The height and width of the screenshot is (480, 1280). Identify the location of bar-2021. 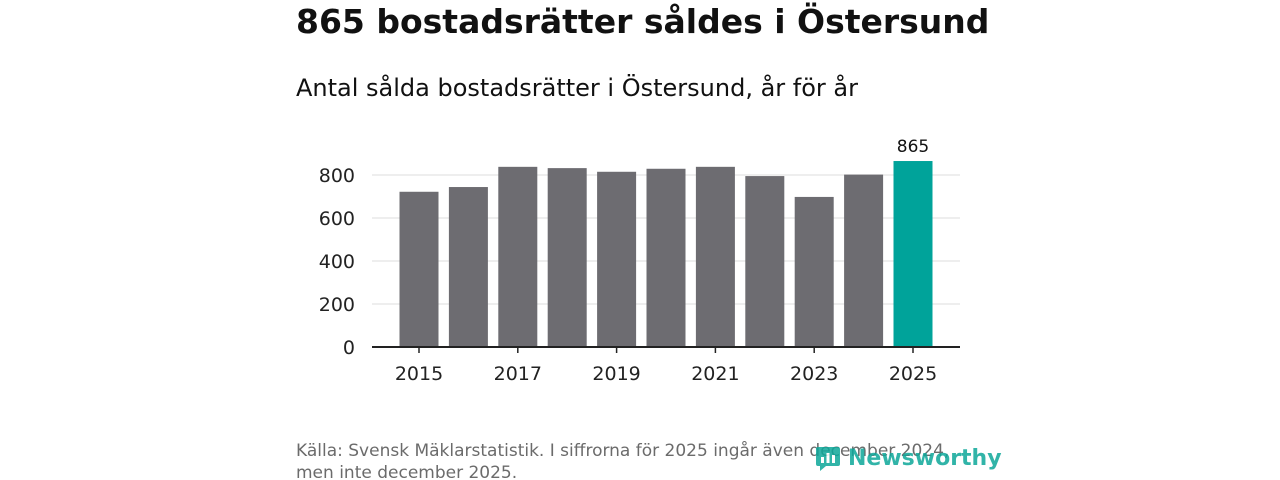
(715, 256).